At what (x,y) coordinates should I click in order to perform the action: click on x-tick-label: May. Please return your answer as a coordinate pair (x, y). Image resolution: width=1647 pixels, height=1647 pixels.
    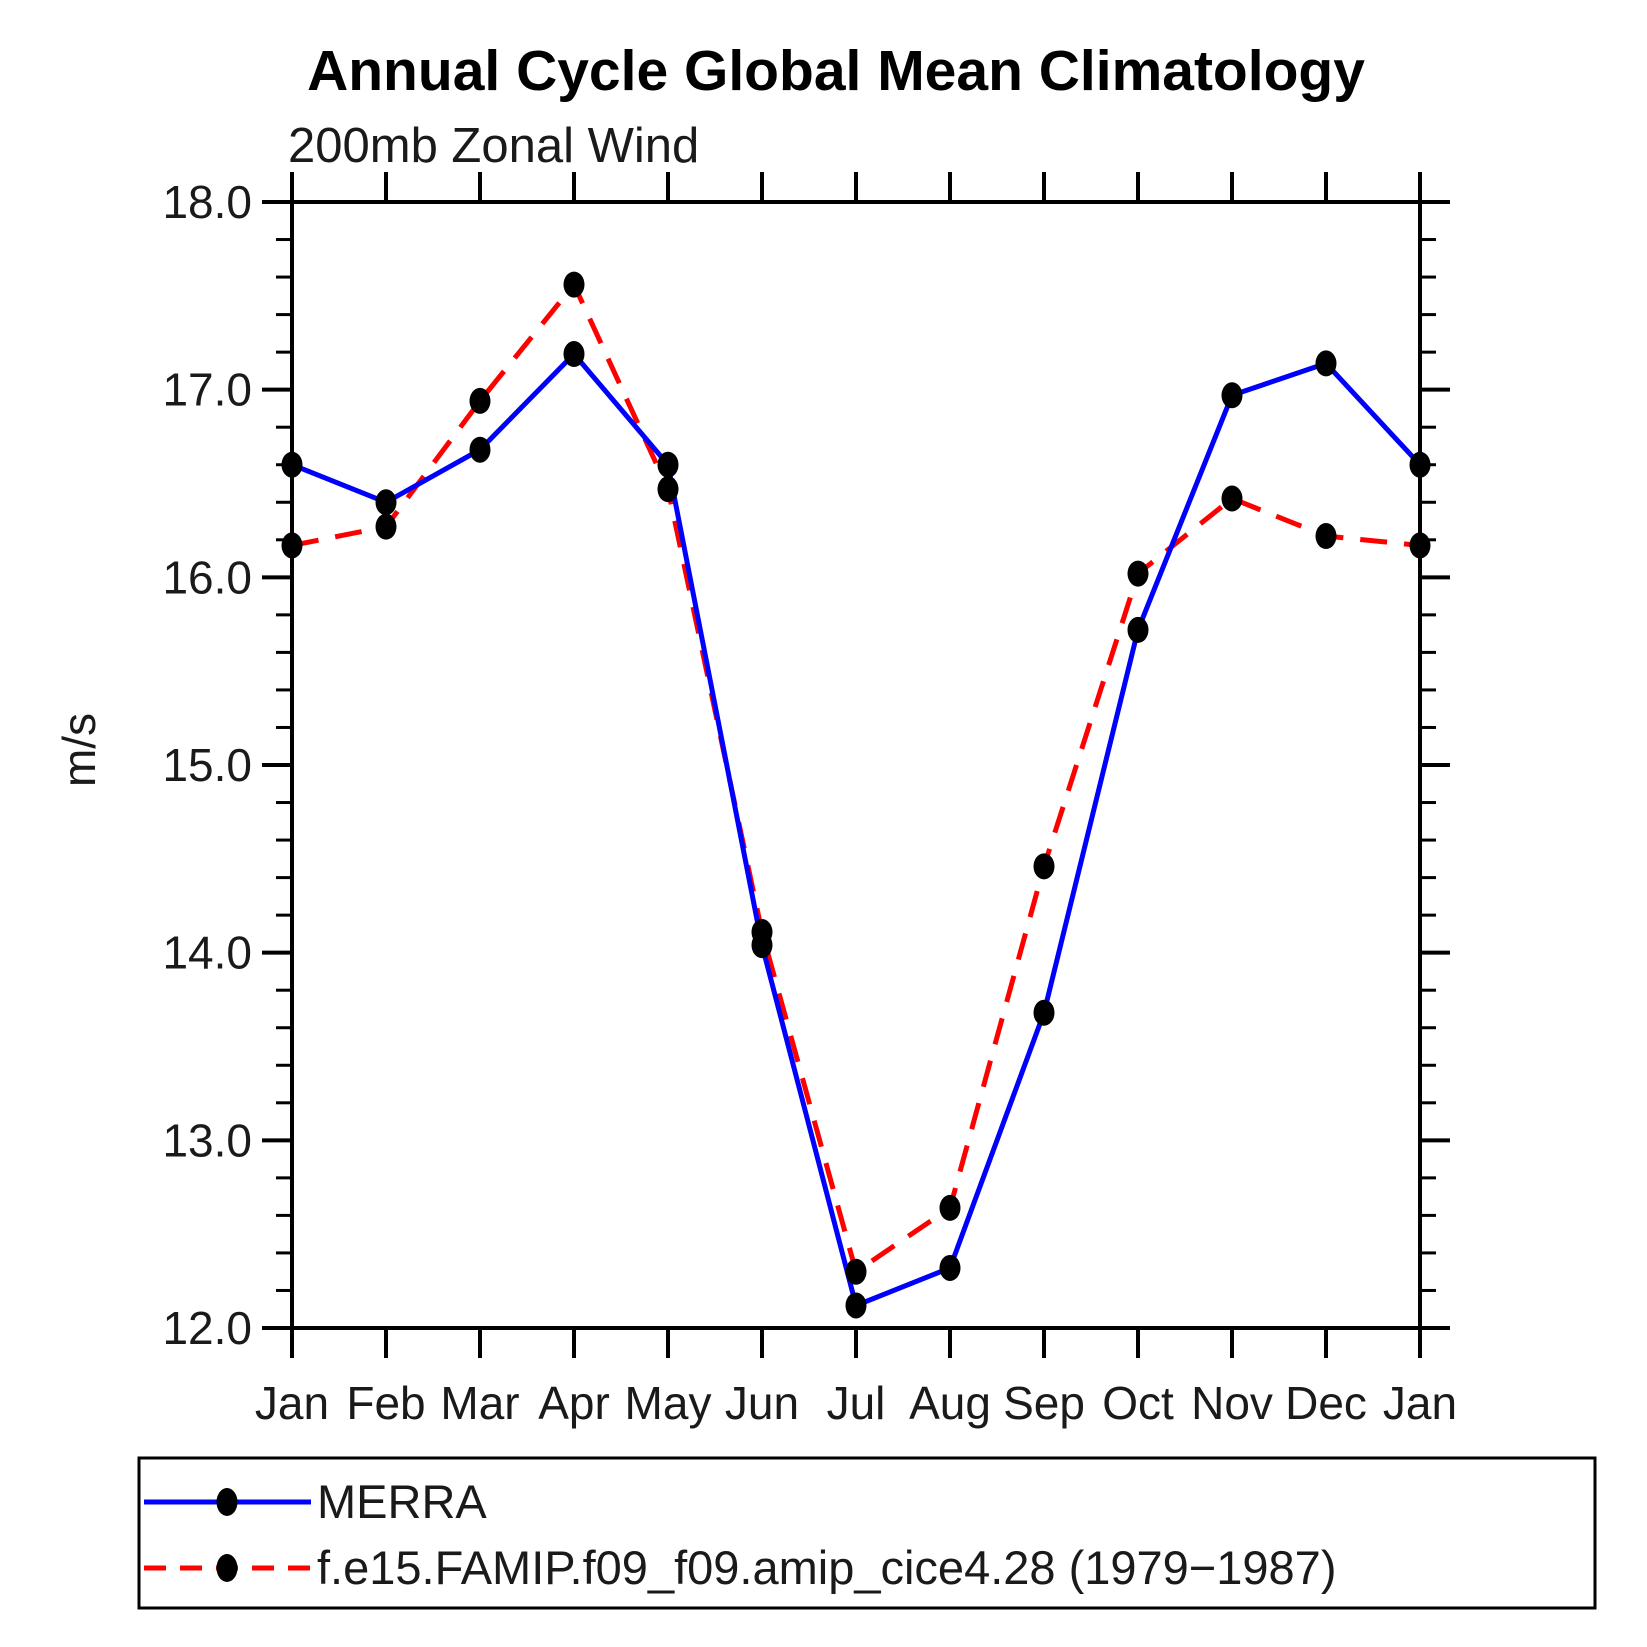
    Looking at the image, I should click on (668, 1403).